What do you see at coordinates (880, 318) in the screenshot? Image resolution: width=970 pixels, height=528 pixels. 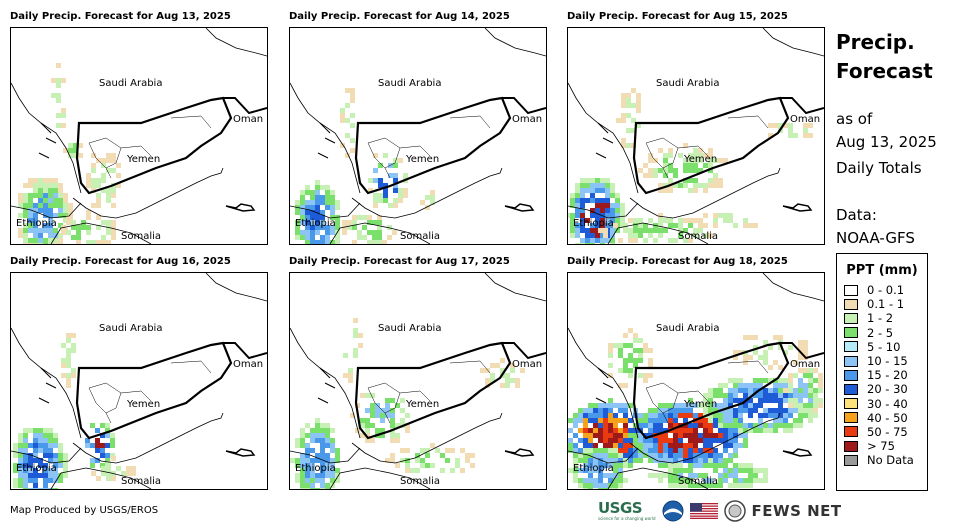 I see `legend-label: 1 - 2` at bounding box center [880, 318].